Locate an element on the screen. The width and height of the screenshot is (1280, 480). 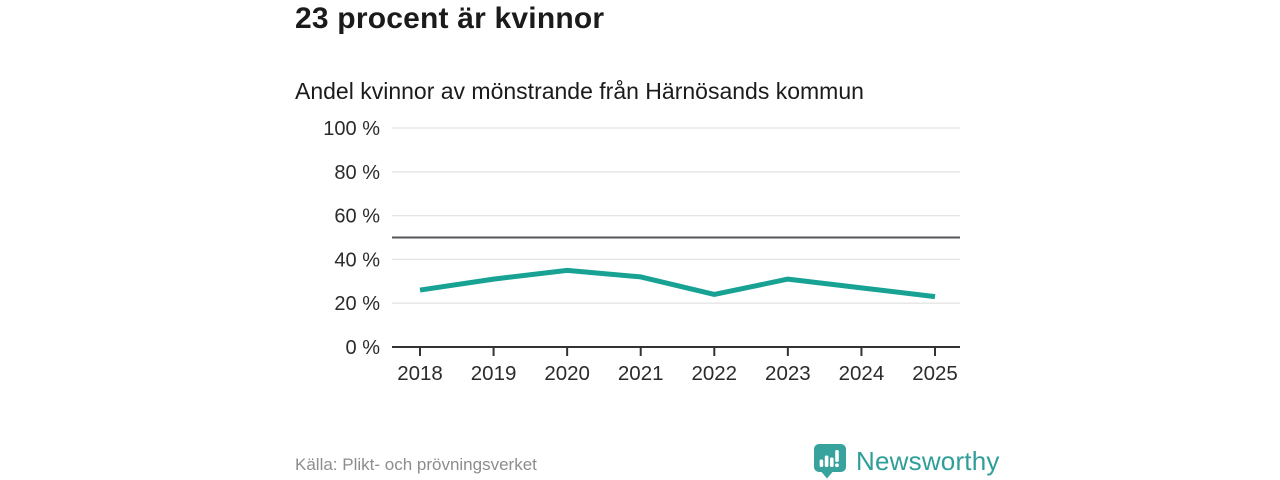
y-axis-label: 40 % is located at coordinates (357, 260).